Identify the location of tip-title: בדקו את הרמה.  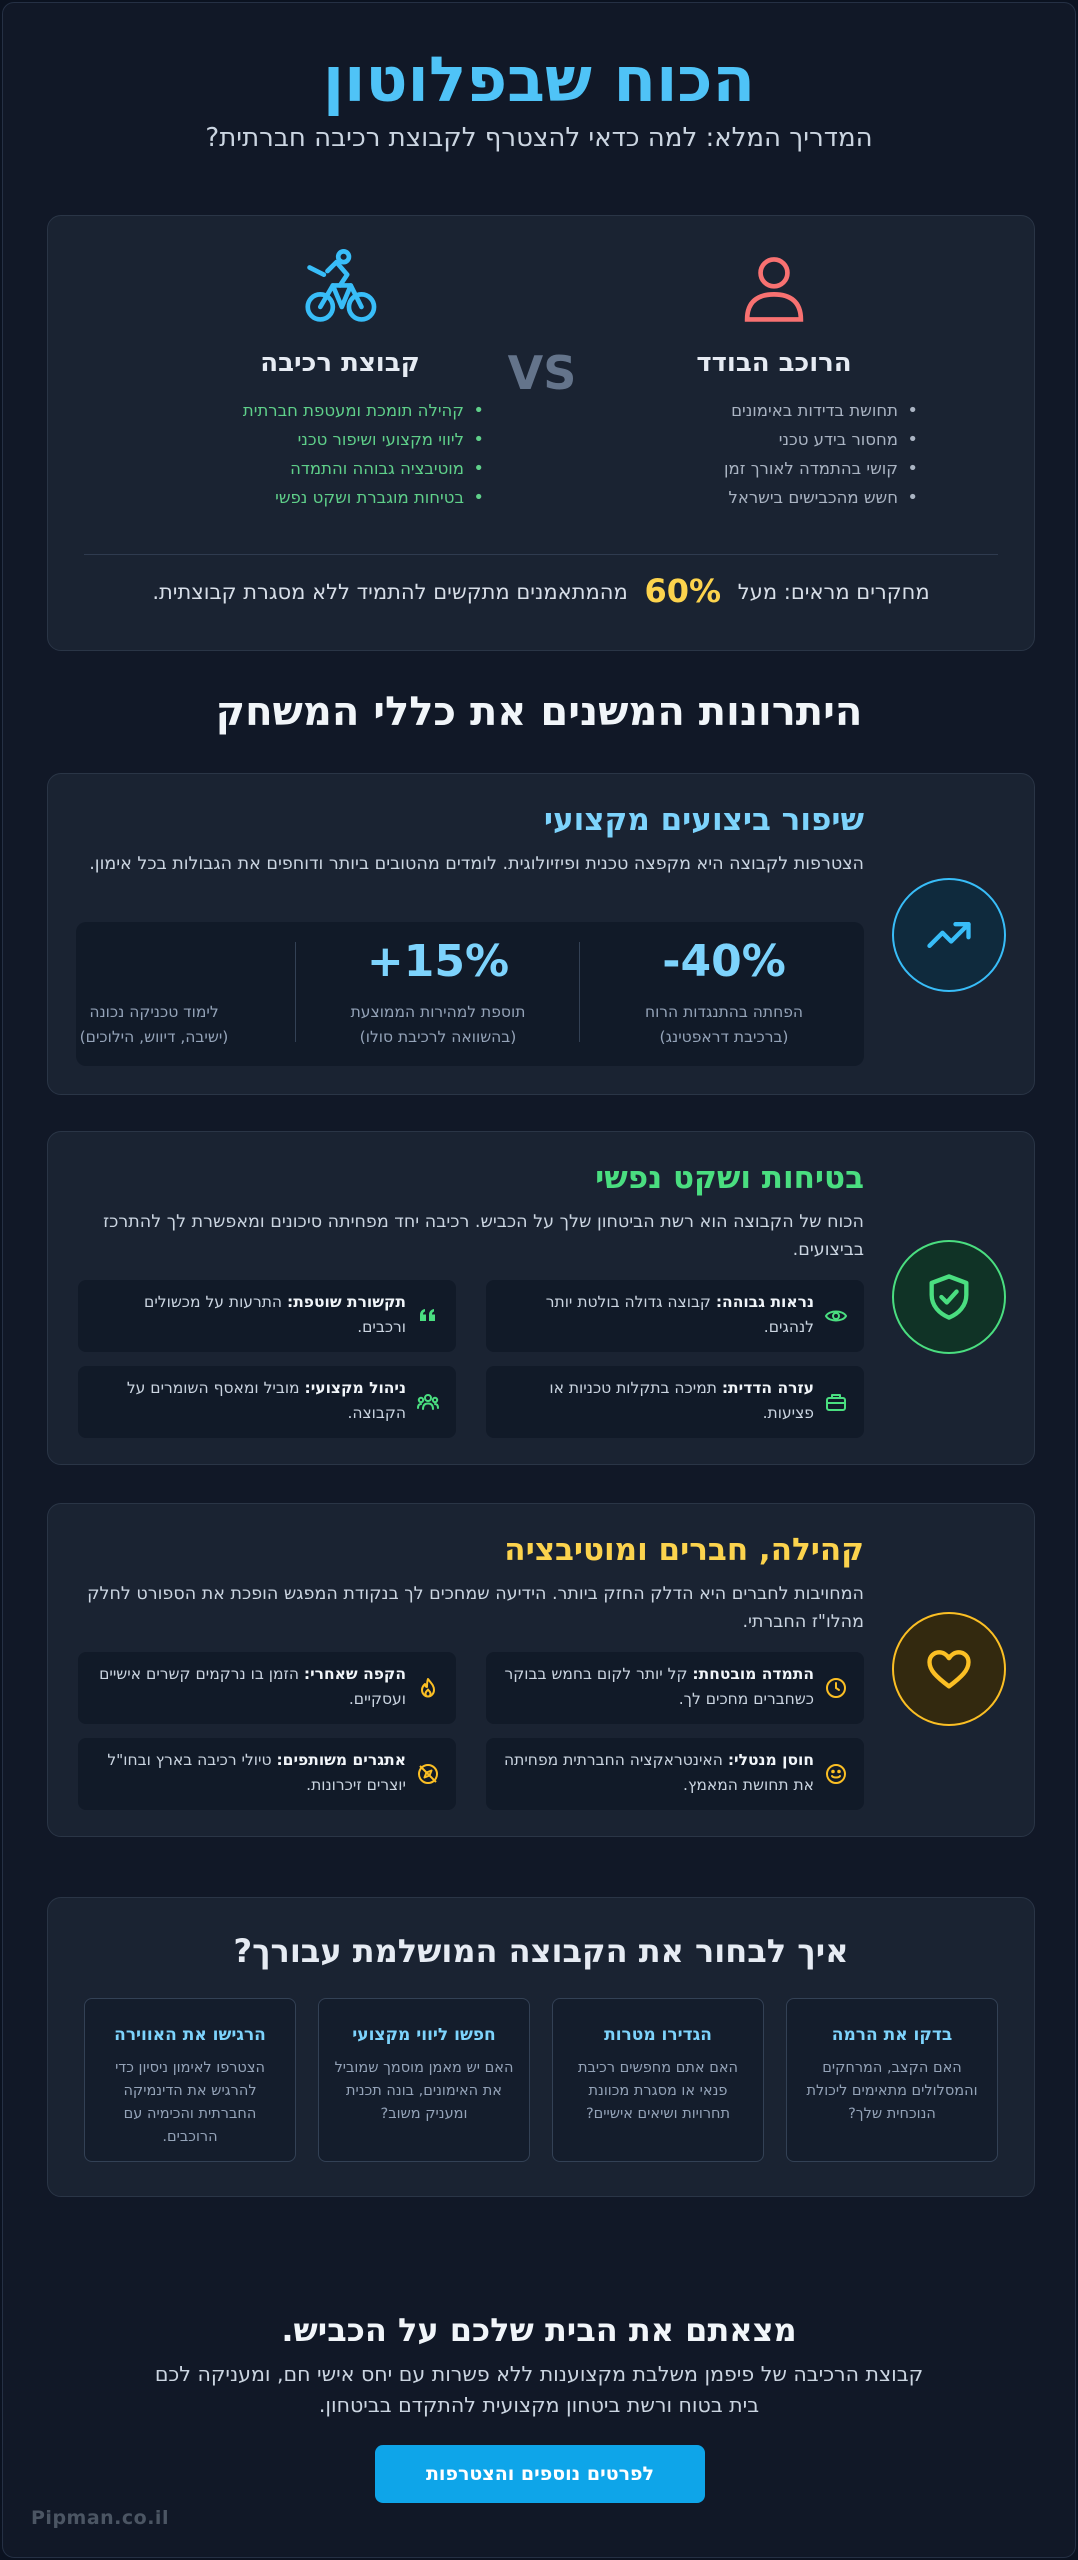
(892, 2035).